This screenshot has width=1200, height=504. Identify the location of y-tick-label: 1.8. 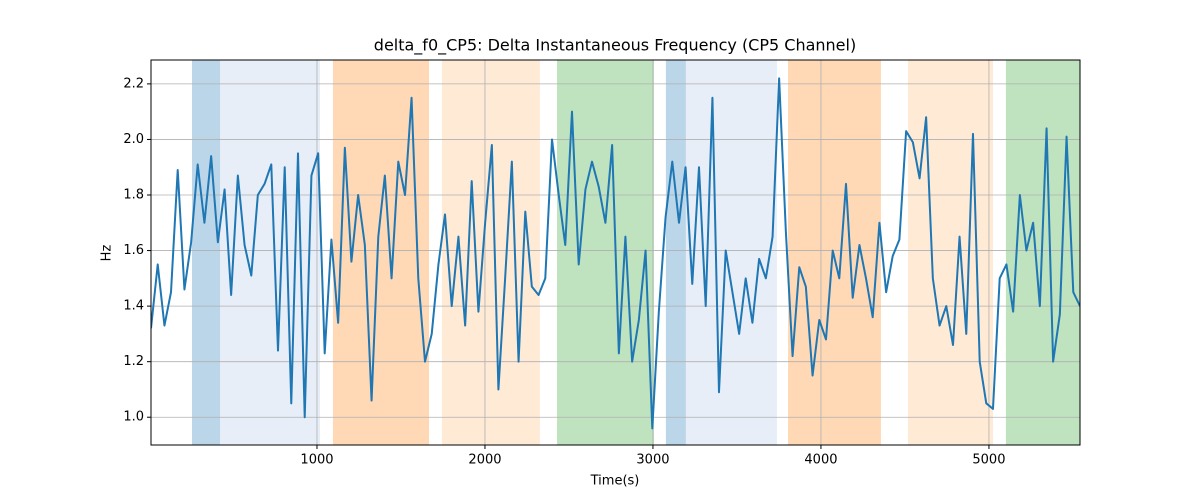
(133, 195).